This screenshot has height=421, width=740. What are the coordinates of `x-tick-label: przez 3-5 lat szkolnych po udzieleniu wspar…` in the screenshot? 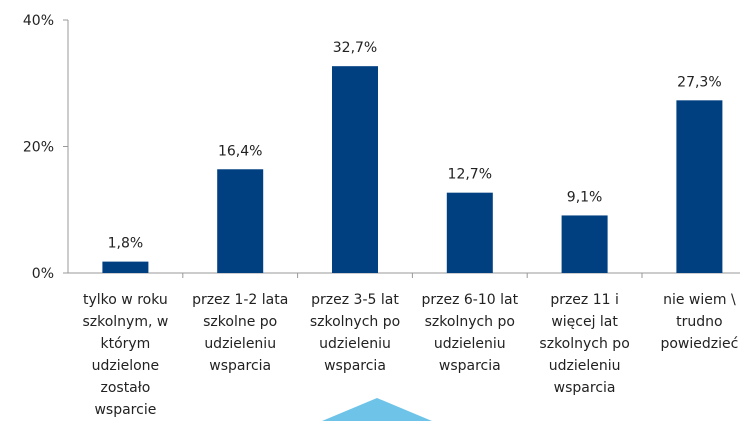 It's located at (355, 333).